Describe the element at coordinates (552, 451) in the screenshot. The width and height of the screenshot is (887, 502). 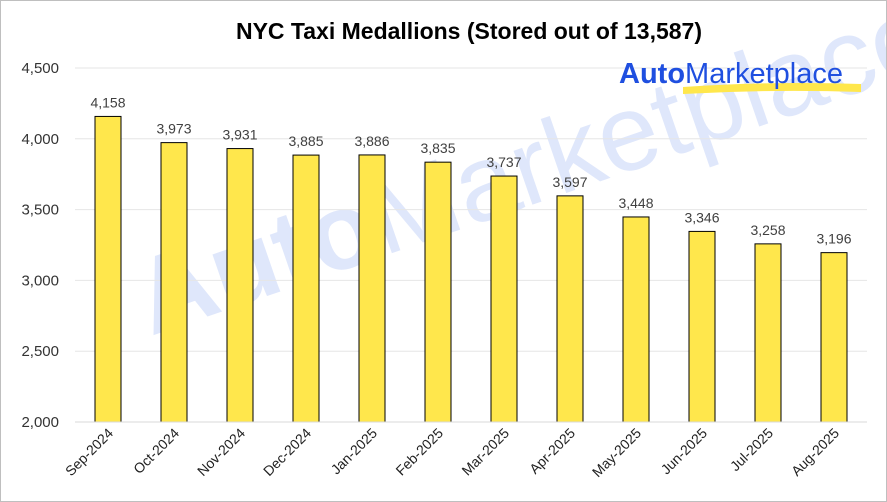
I see `x-tick-label: Apr-2025` at that location.